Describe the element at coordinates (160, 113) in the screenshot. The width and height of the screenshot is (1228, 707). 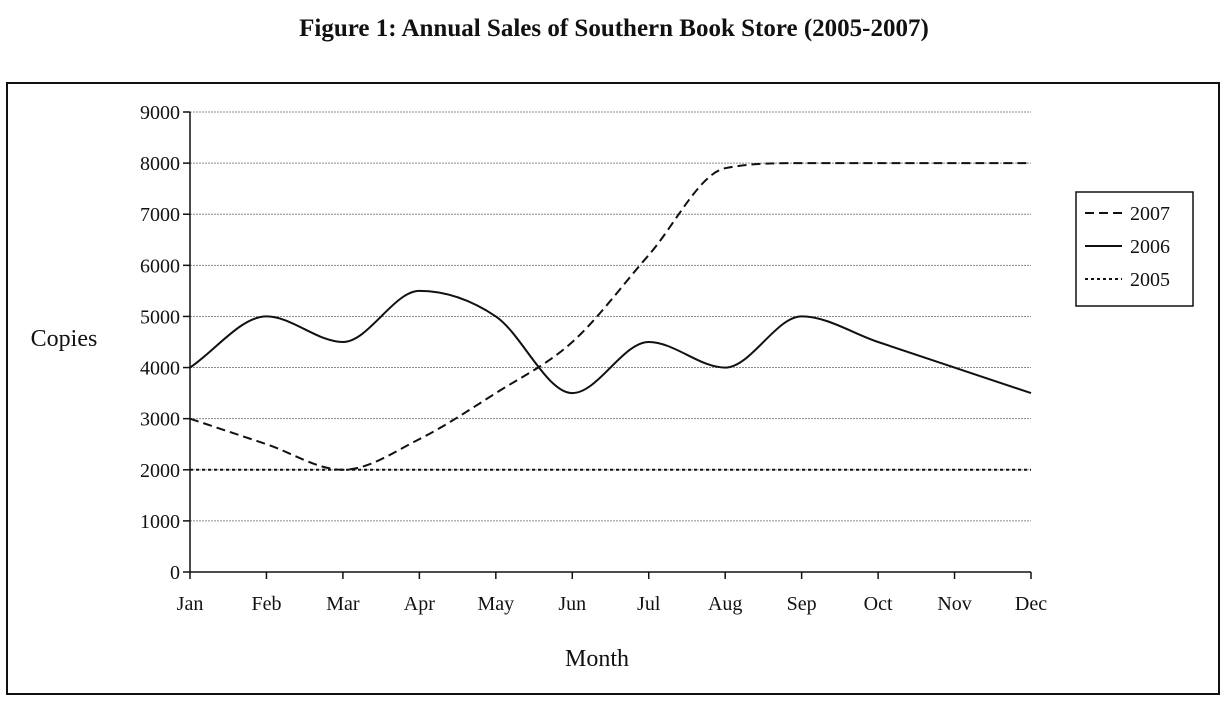
I see `y-tick-label: 9000` at that location.